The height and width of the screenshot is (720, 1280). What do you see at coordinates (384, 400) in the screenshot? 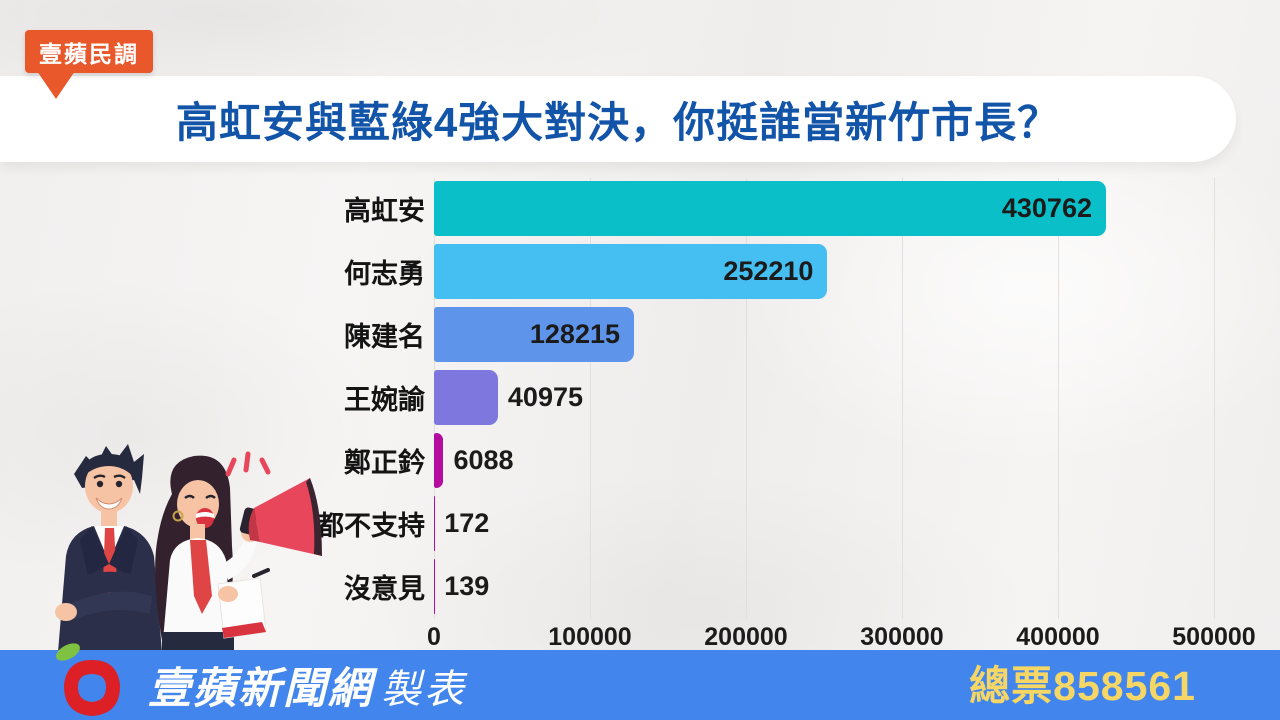
I see `category-label: 王婉諭` at bounding box center [384, 400].